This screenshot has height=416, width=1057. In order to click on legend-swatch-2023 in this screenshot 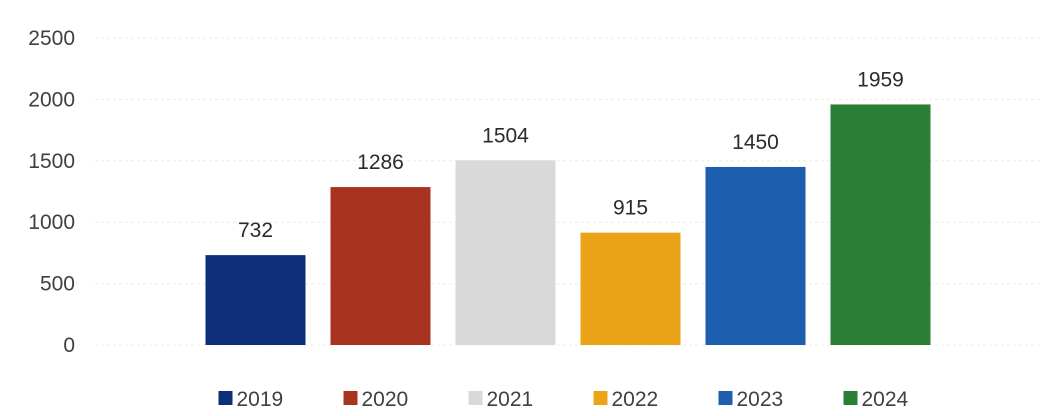, I will do `click(725, 398)`.